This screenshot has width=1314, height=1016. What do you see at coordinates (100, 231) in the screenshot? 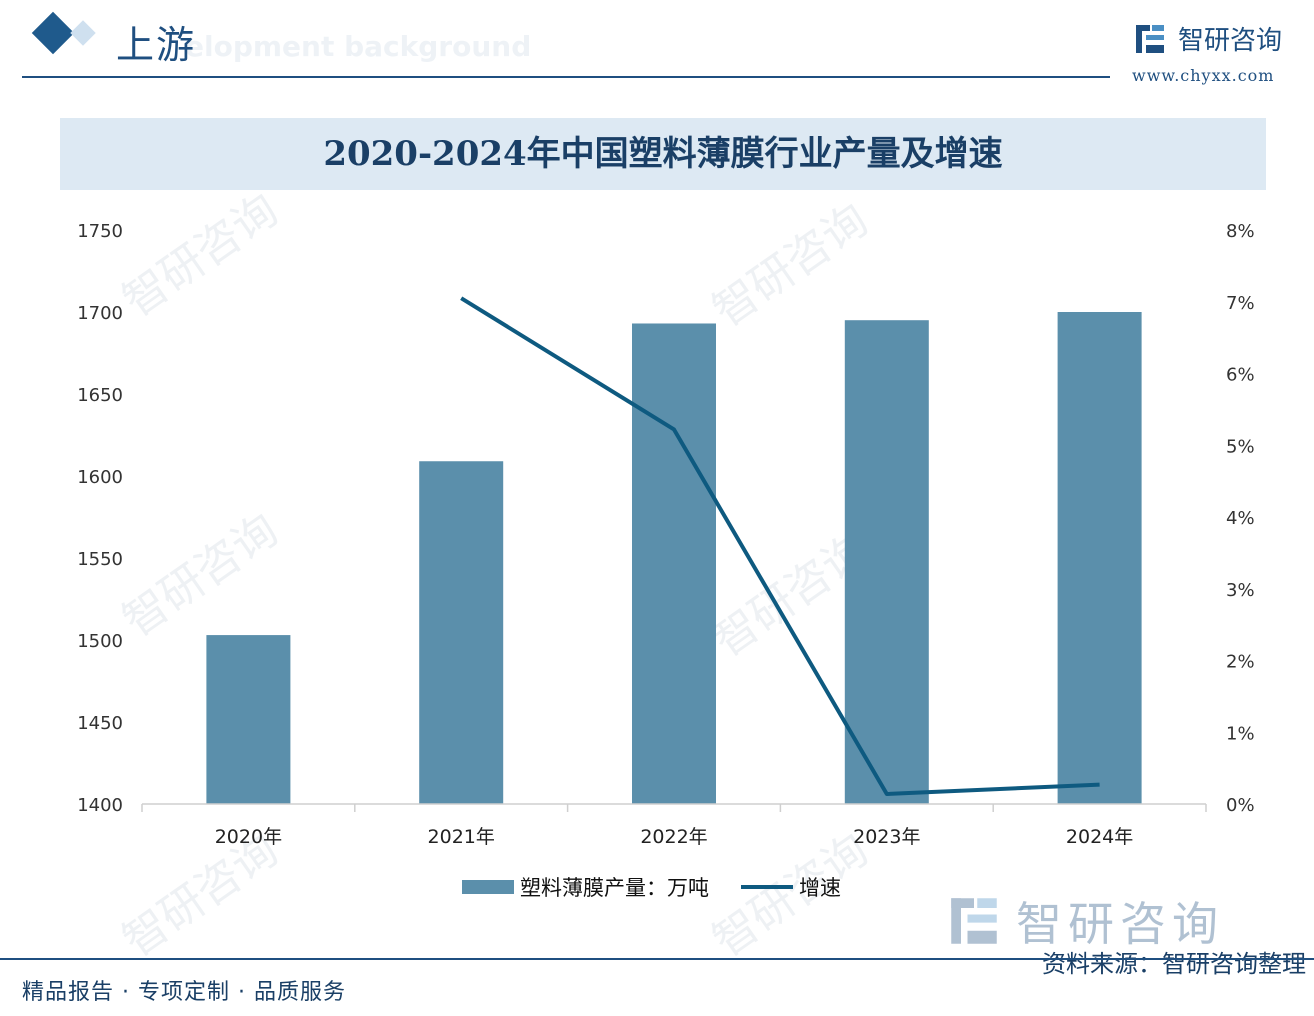
I see `y-left-tick-label: 1750` at bounding box center [100, 231].